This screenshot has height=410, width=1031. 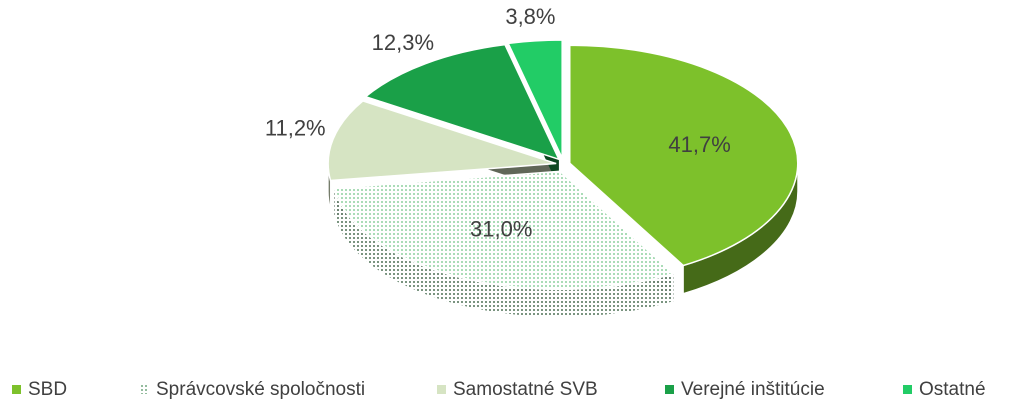 What do you see at coordinates (530, 16) in the screenshot?
I see `data-label: 3,8%` at bounding box center [530, 16].